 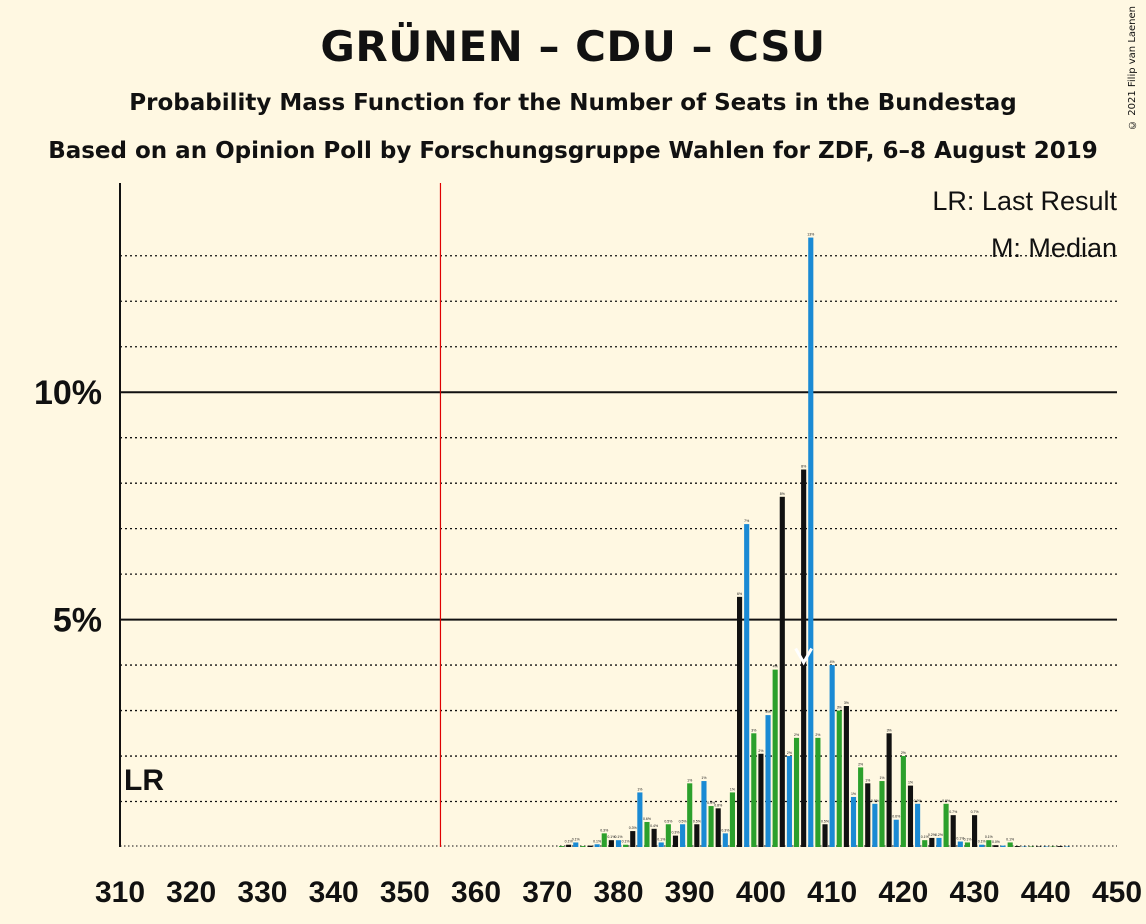 What do you see at coordinates (1117, 892) in the screenshot?
I see `x-tick-label-450: 450` at bounding box center [1117, 892].